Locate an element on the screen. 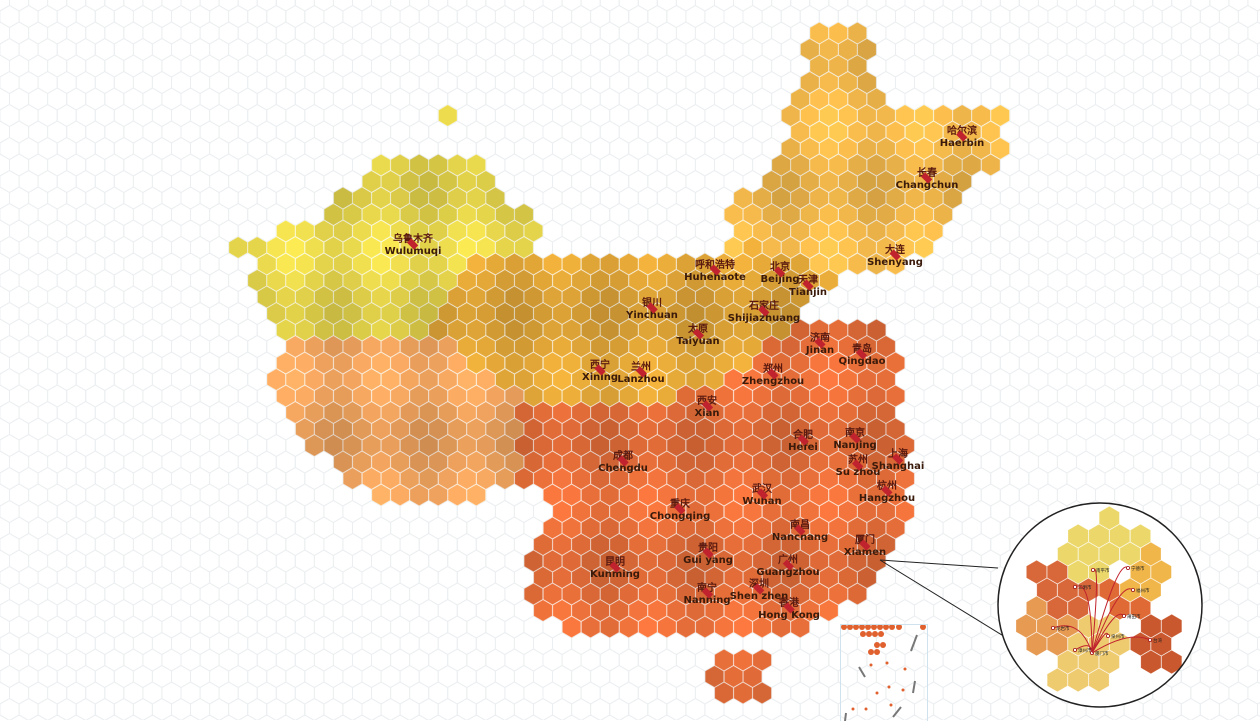  south-china-sea-inset is located at coordinates (884, 672).